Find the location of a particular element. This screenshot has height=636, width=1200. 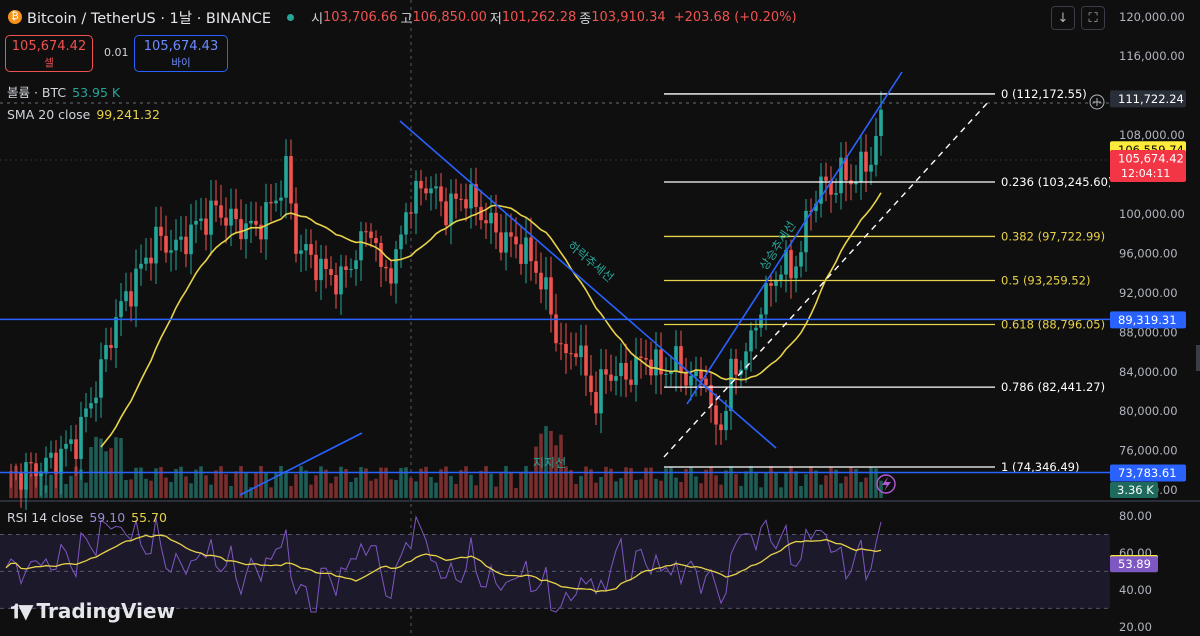

fullscreen-icon: ⛶ is located at coordinates (1093, 18).